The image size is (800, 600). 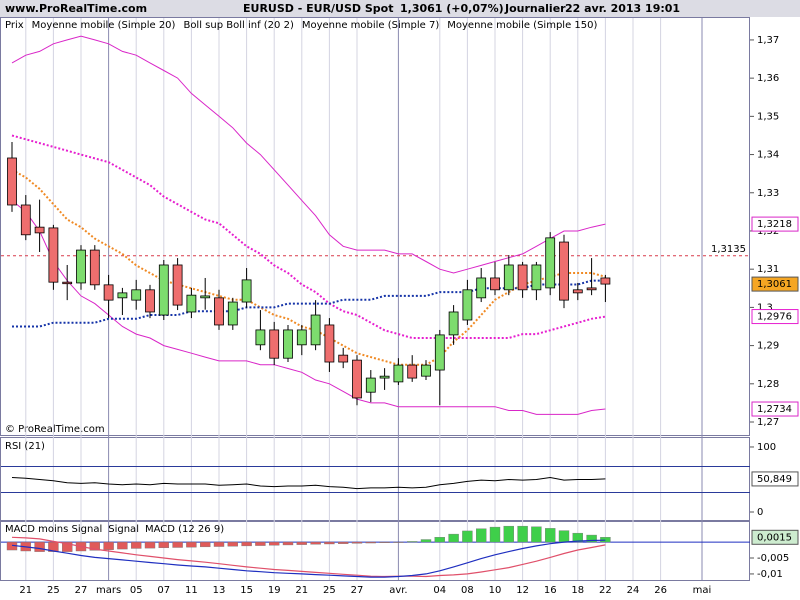 What do you see at coordinates (14, 25) in the screenshot?
I see `legend-entry: Prix` at bounding box center [14, 25].